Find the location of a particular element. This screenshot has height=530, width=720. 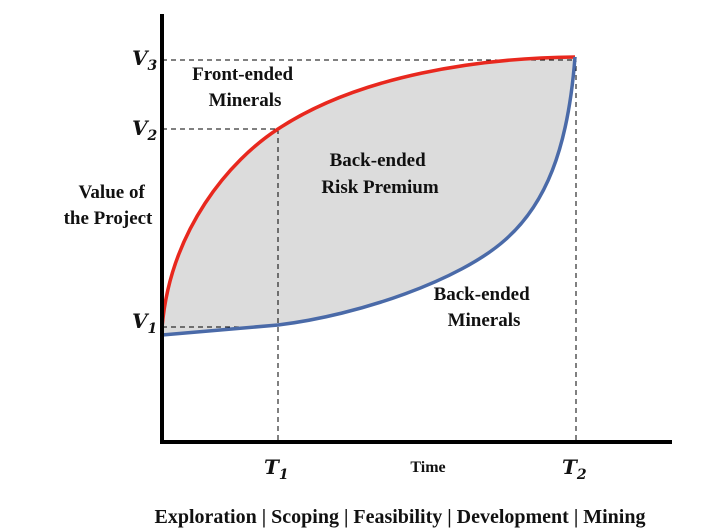

tick-t2: T2 is located at coordinates (574, 469).